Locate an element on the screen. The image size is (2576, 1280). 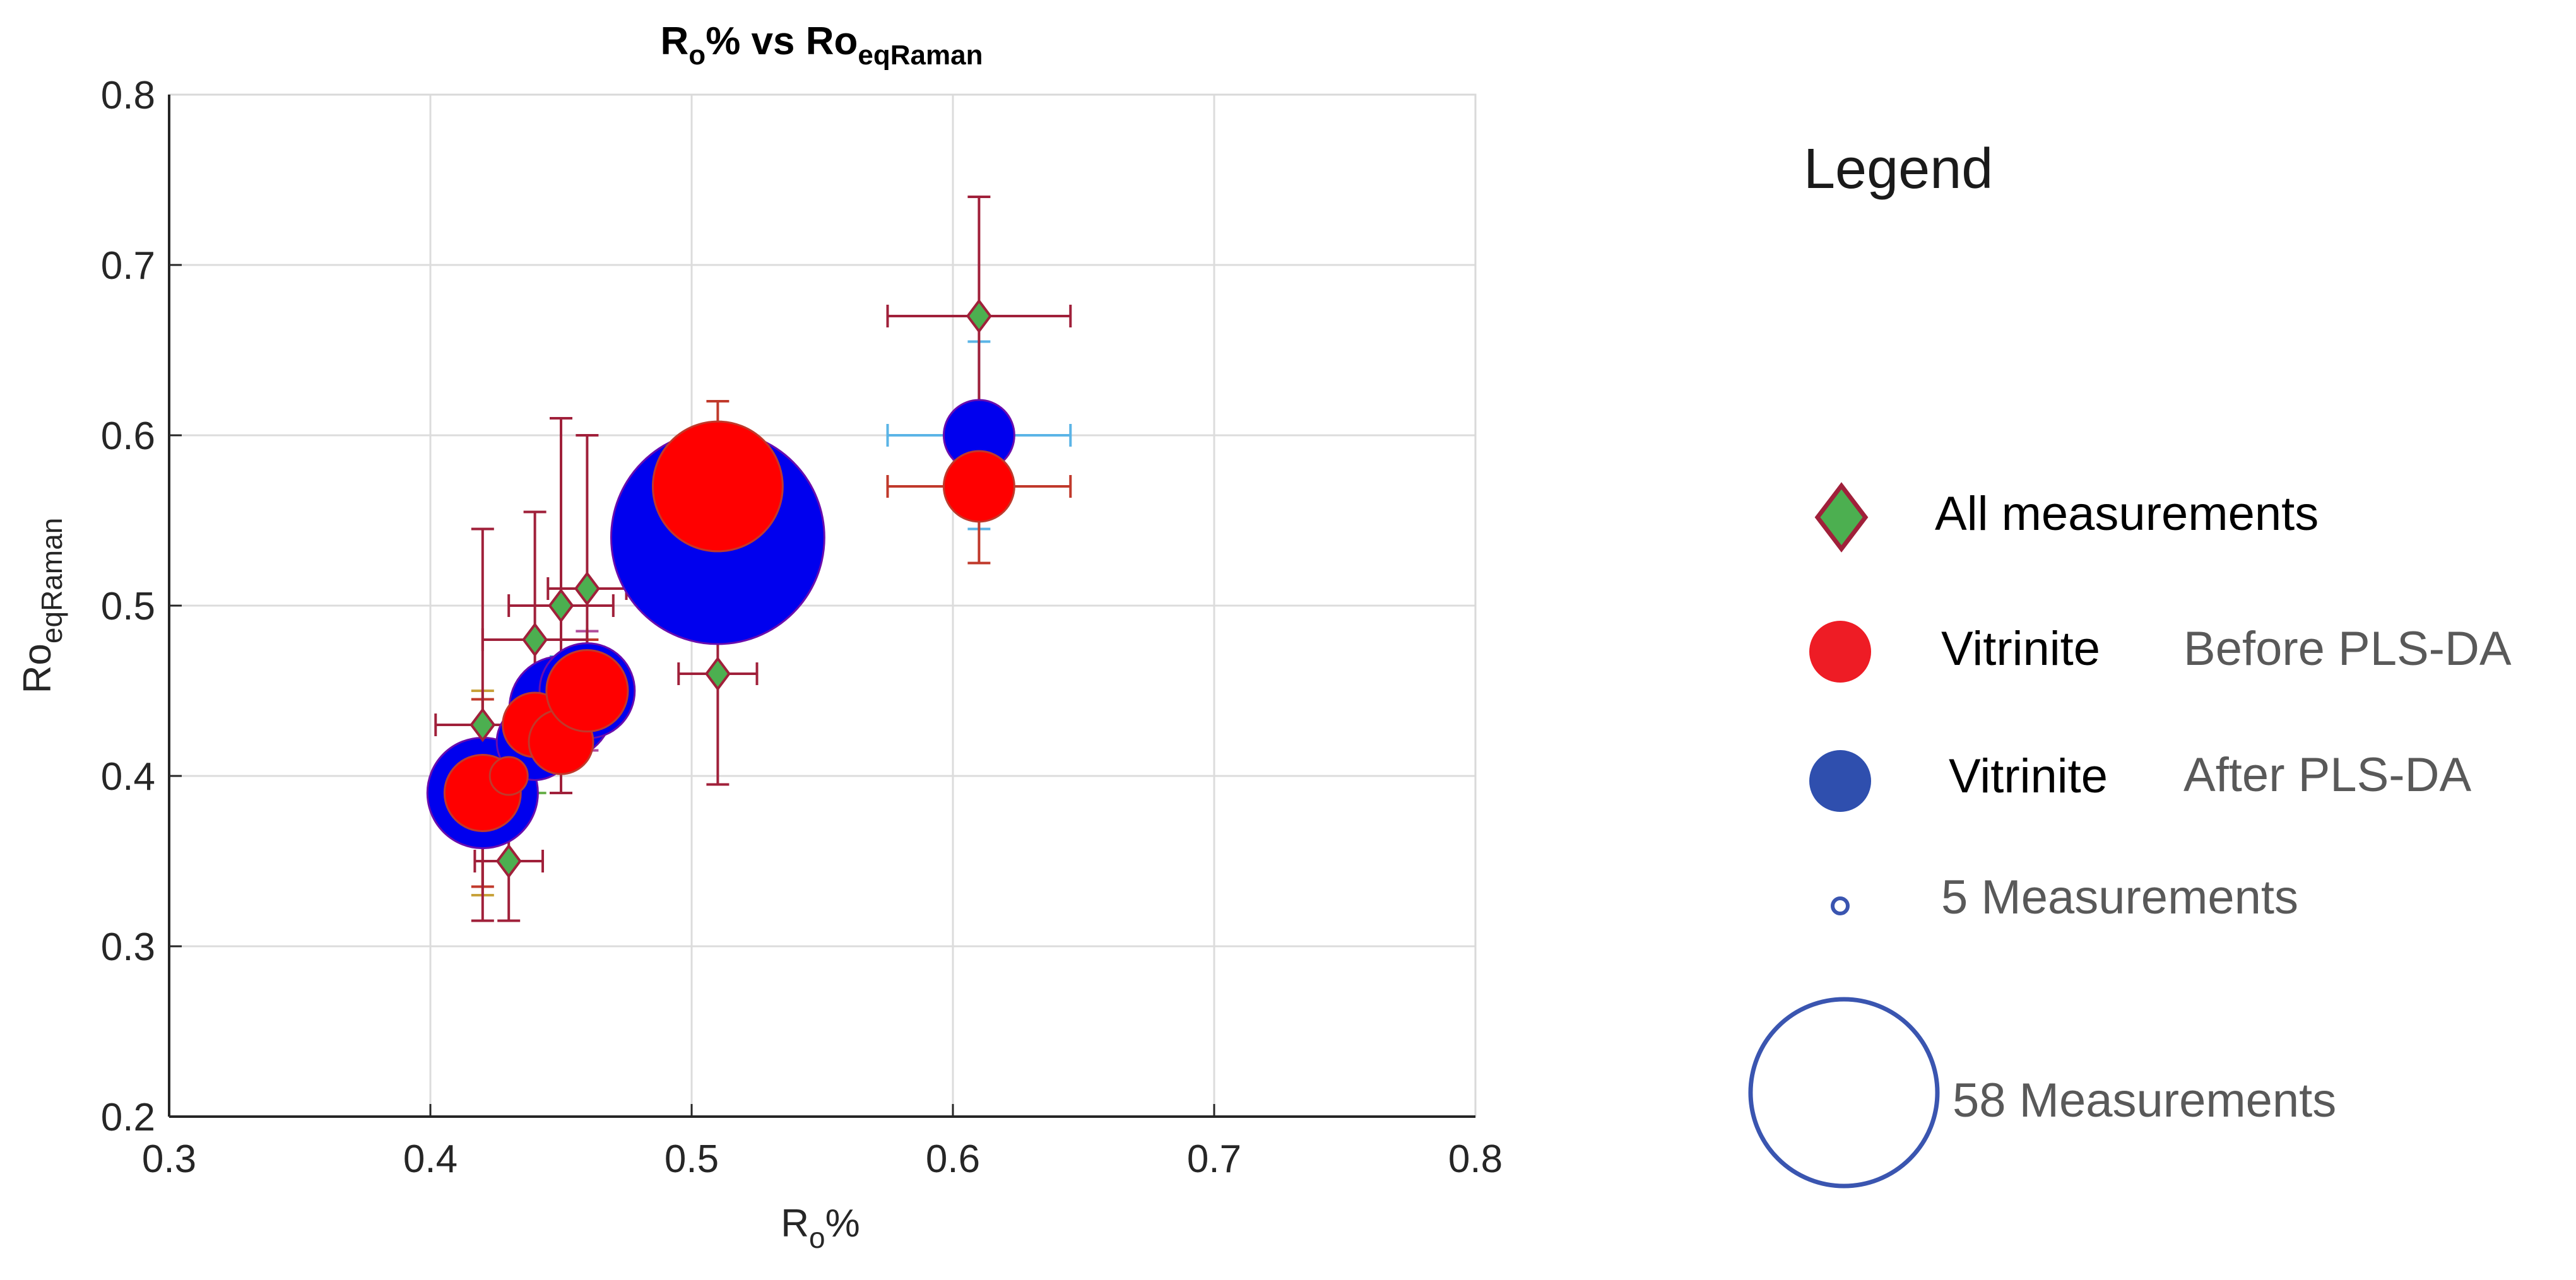
x-tick-label: 0.6 is located at coordinates (953, 1159).